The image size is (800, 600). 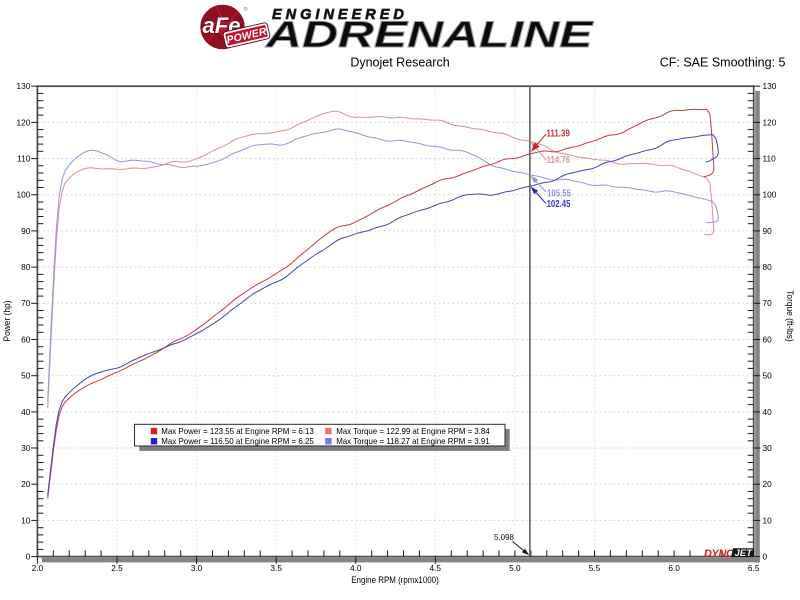 What do you see at coordinates (429, 35) in the screenshot?
I see `svg-text: ADRENALINE` at bounding box center [429, 35].